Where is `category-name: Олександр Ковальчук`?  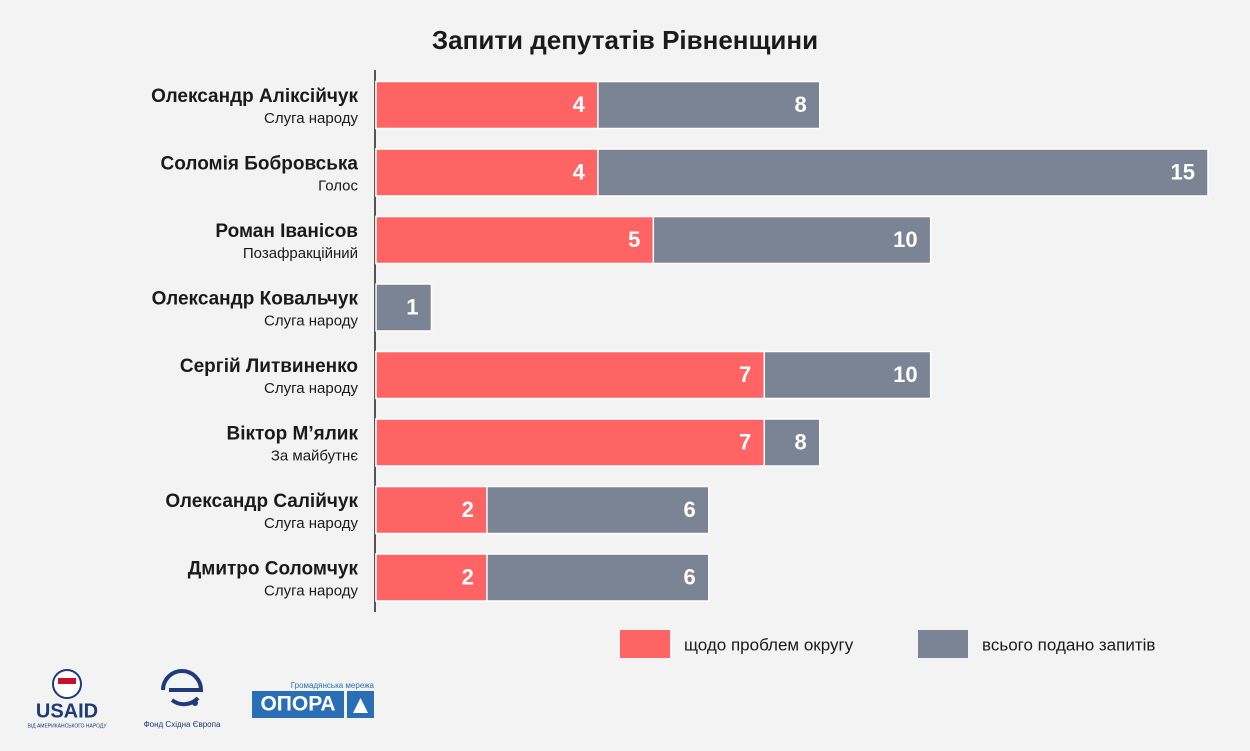
category-name: Олександр Ковальчук is located at coordinates (255, 299).